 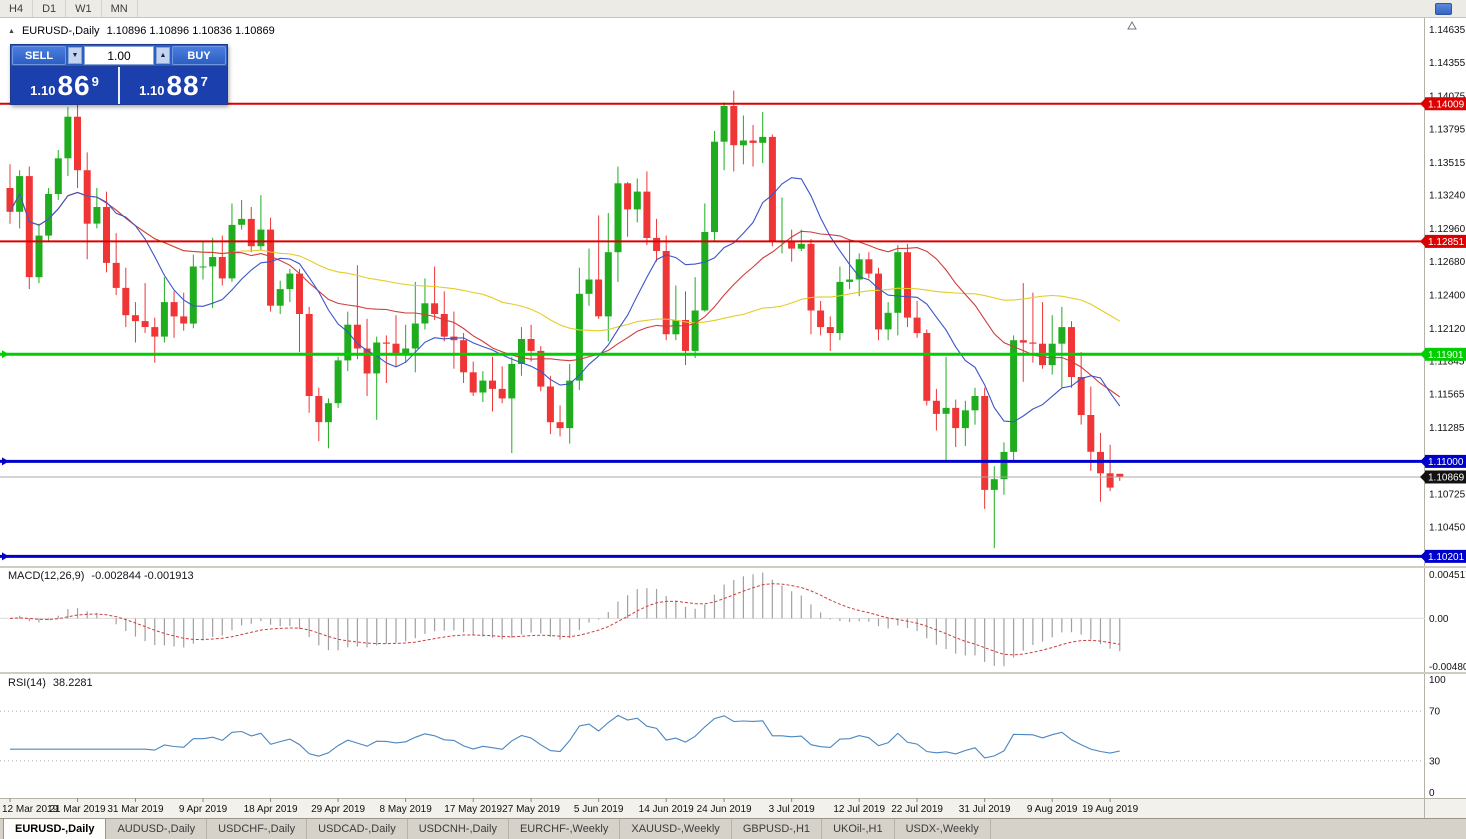 I want to click on sell-price-pip: 9, so click(x=95, y=81).